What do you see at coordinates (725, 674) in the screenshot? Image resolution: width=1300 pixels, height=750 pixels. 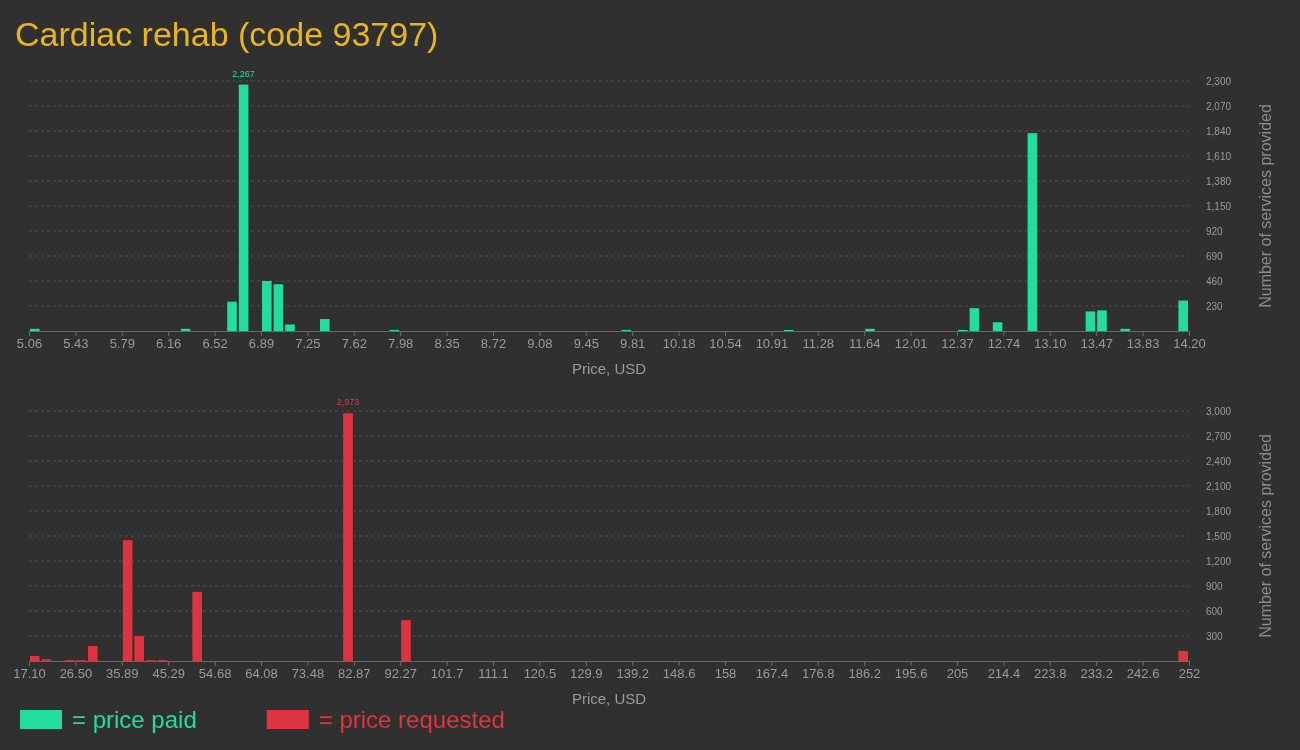 I see `x-tick-label: 158` at bounding box center [725, 674].